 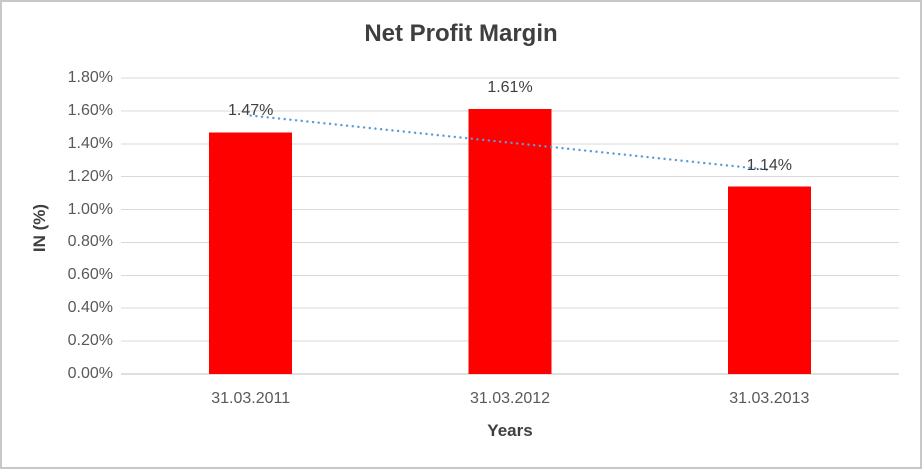 What do you see at coordinates (90, 110) in the screenshot?
I see `y-tick-label: 1.60%` at bounding box center [90, 110].